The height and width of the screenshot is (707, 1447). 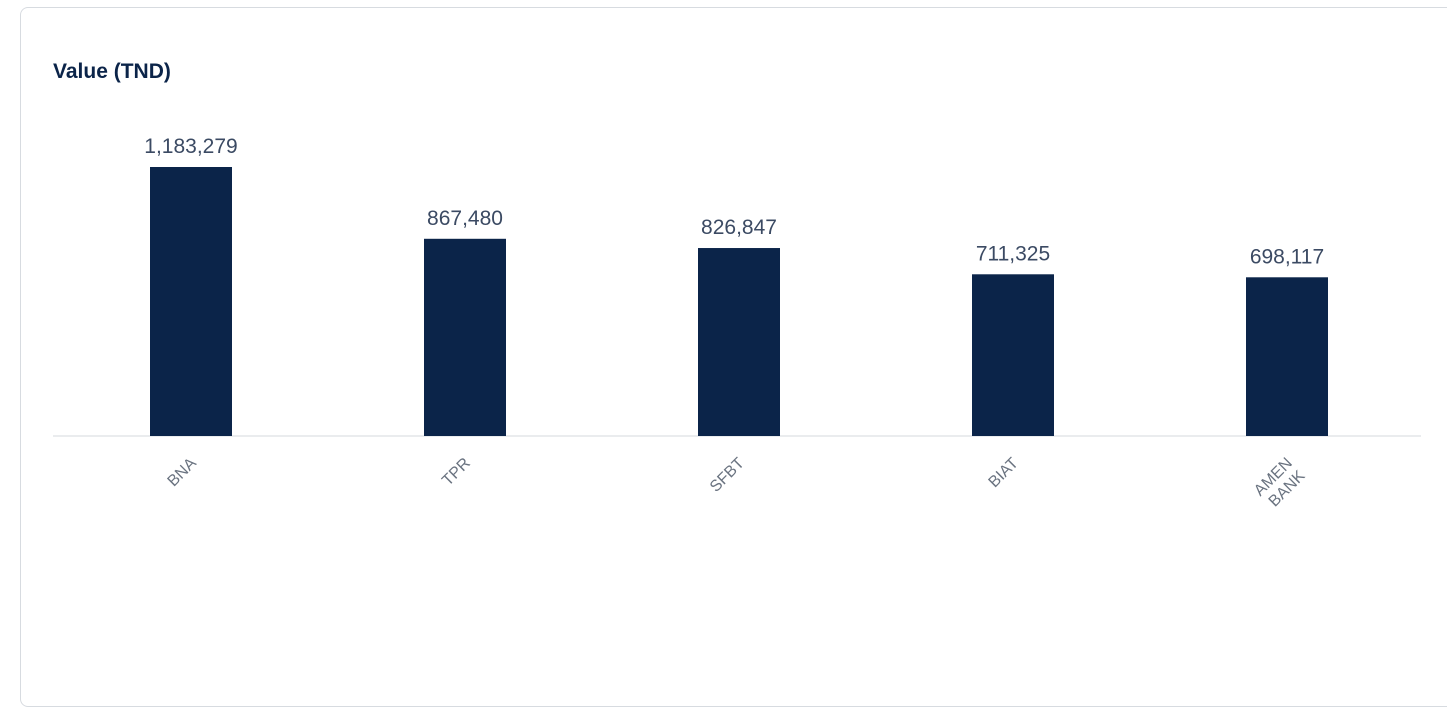 I want to click on data-label: 1,183,279, so click(x=190, y=146).